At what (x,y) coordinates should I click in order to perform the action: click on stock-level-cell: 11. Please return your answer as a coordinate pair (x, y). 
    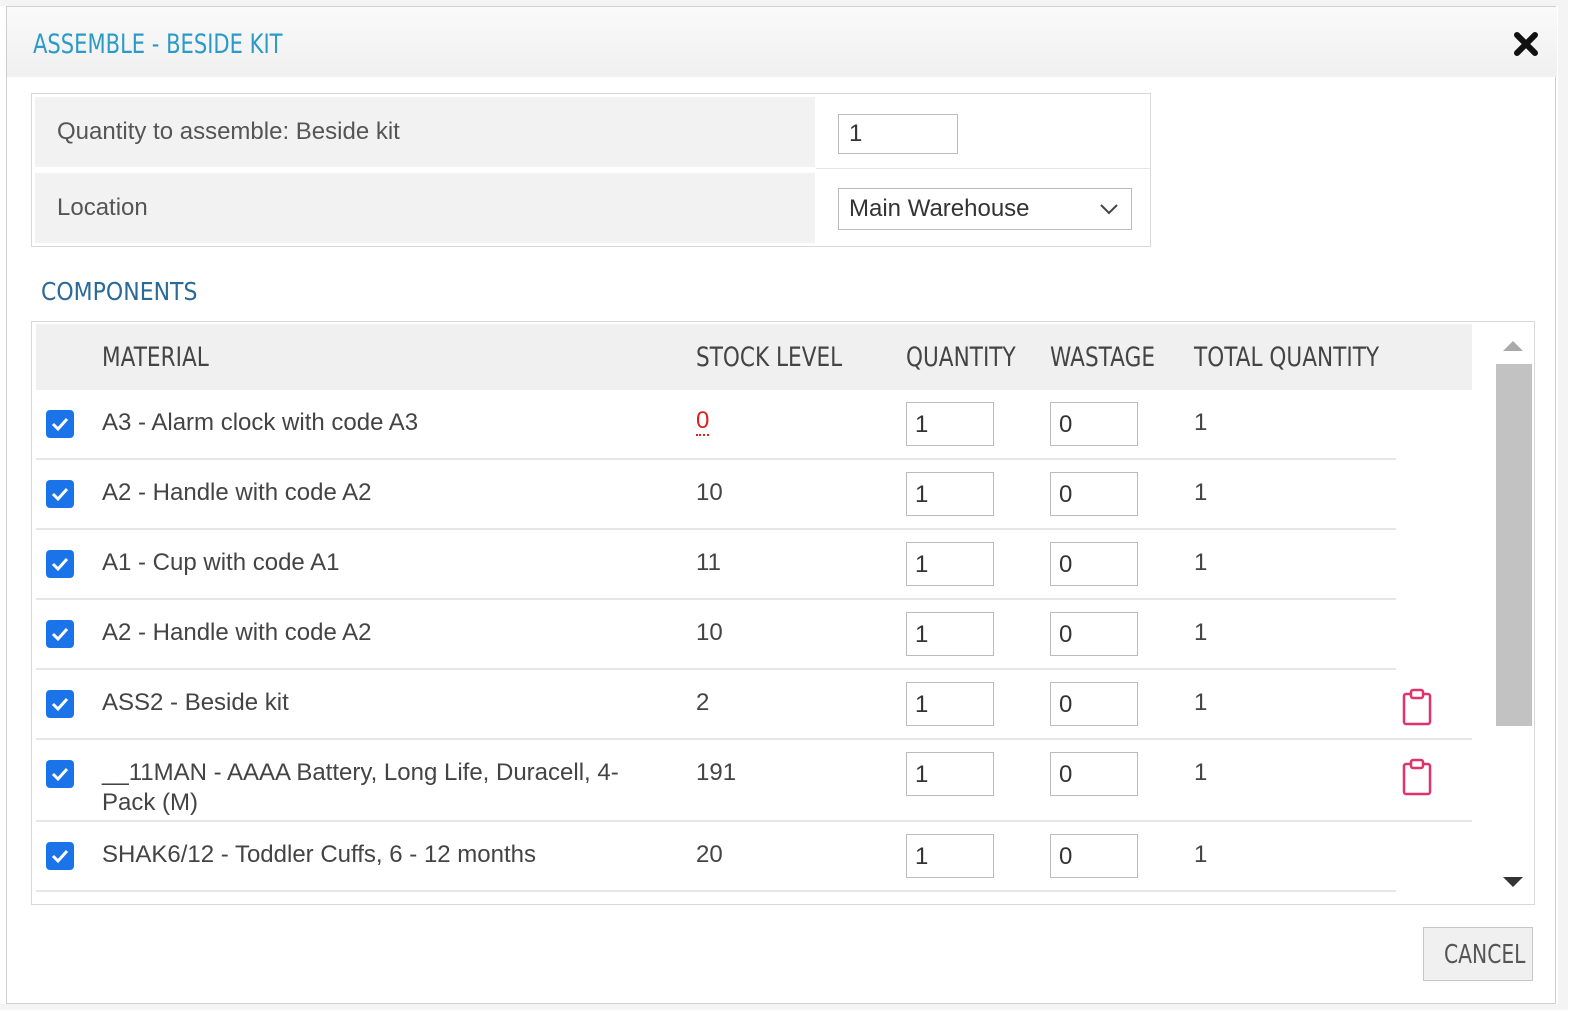
    Looking at the image, I should click on (708, 562).